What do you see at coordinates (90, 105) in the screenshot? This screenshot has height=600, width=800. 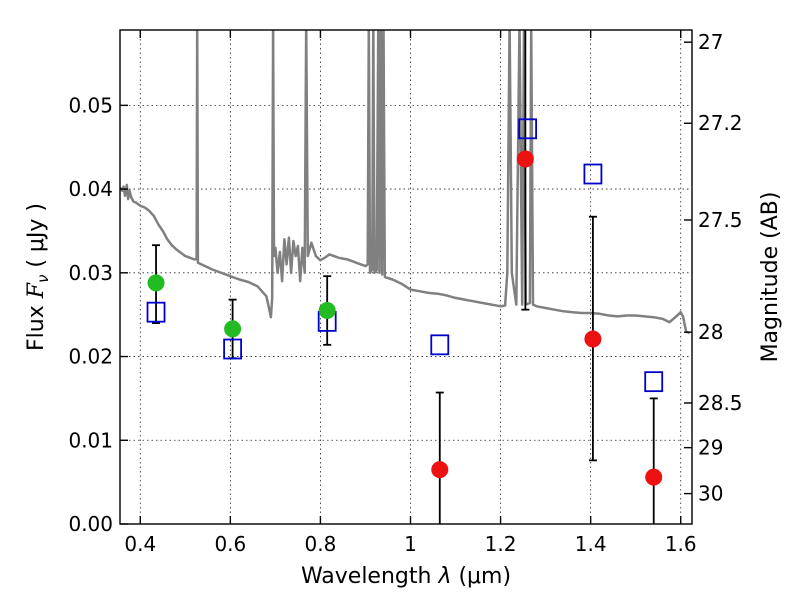 I see `y-tick-label: 0.05` at bounding box center [90, 105].